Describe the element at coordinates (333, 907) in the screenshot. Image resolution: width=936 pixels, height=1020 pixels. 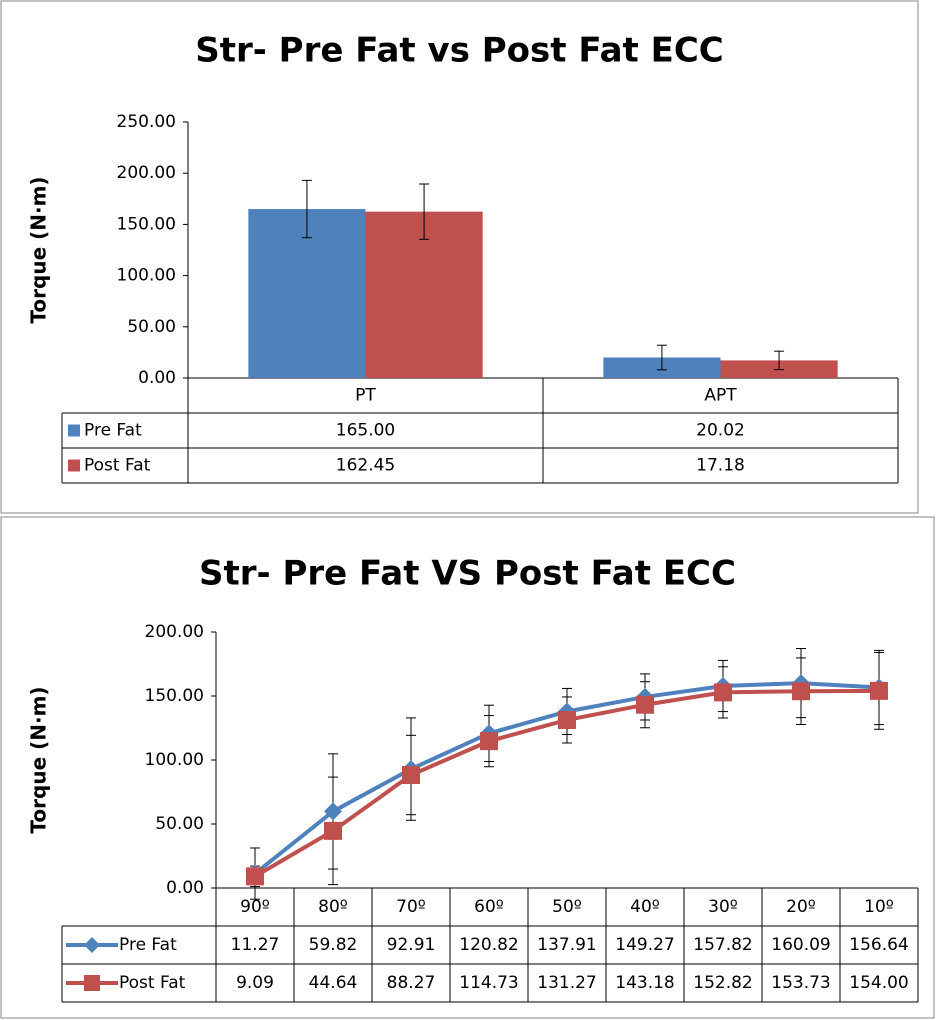
I see `x-tick-label: 80º` at that location.